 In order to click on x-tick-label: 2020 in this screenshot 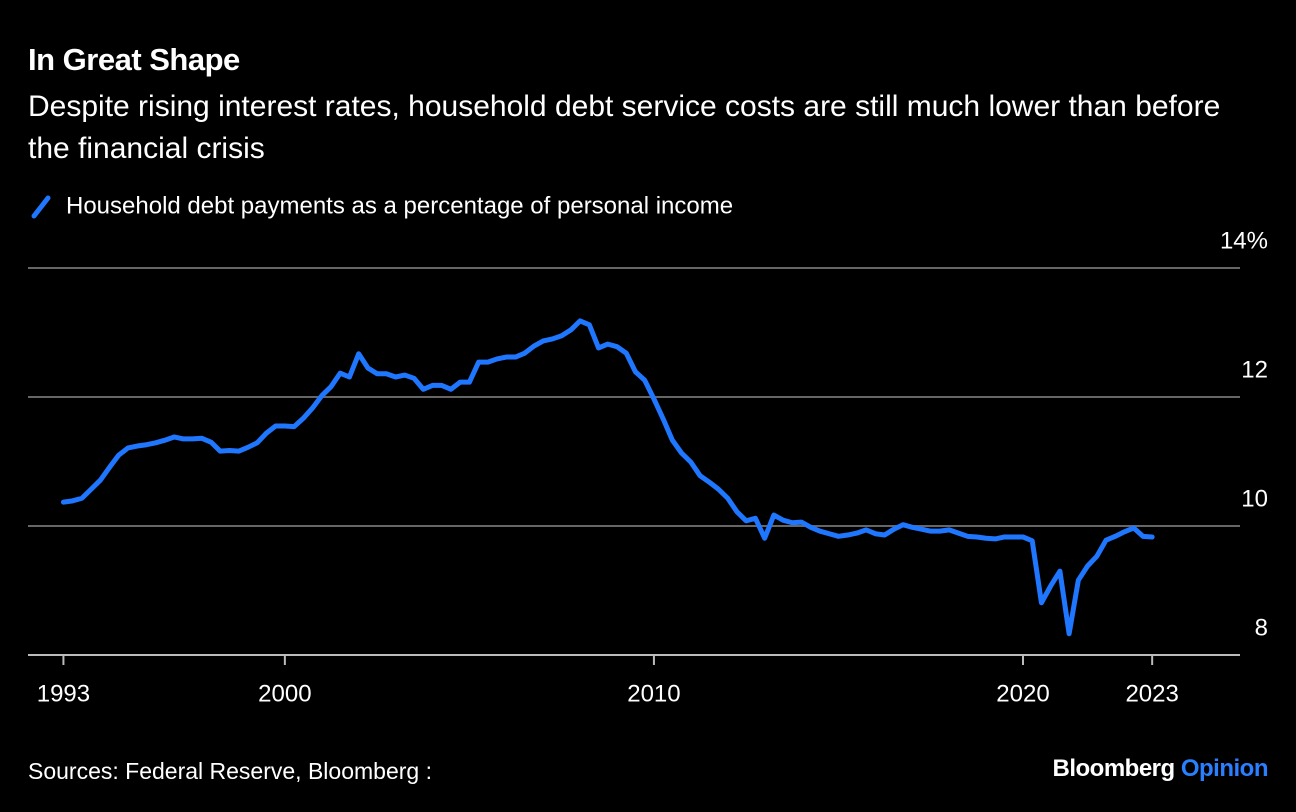, I will do `click(1022, 693)`.